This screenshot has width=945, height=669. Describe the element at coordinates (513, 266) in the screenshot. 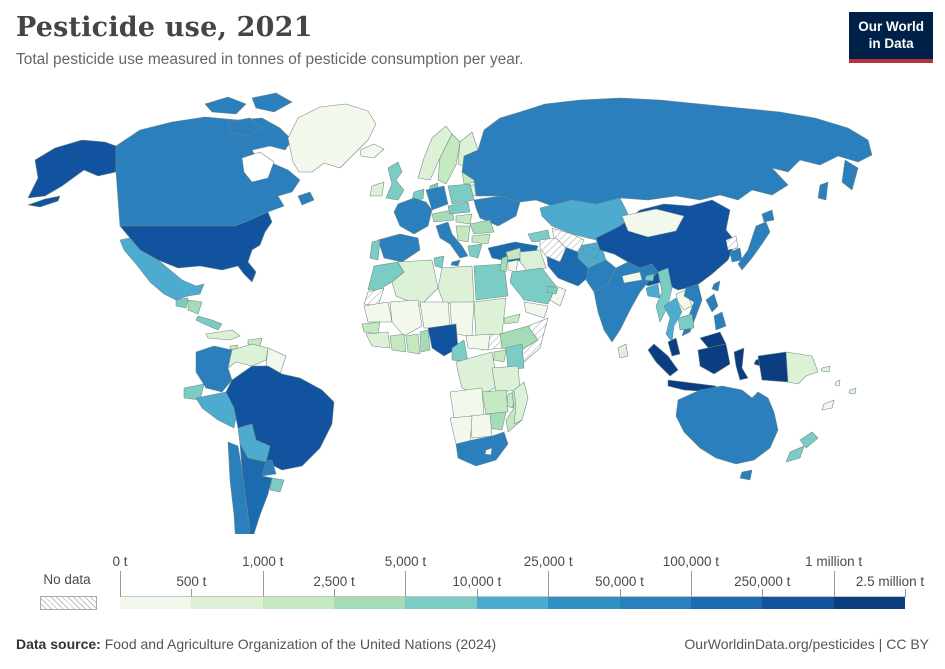

I see `country-jordan` at that location.